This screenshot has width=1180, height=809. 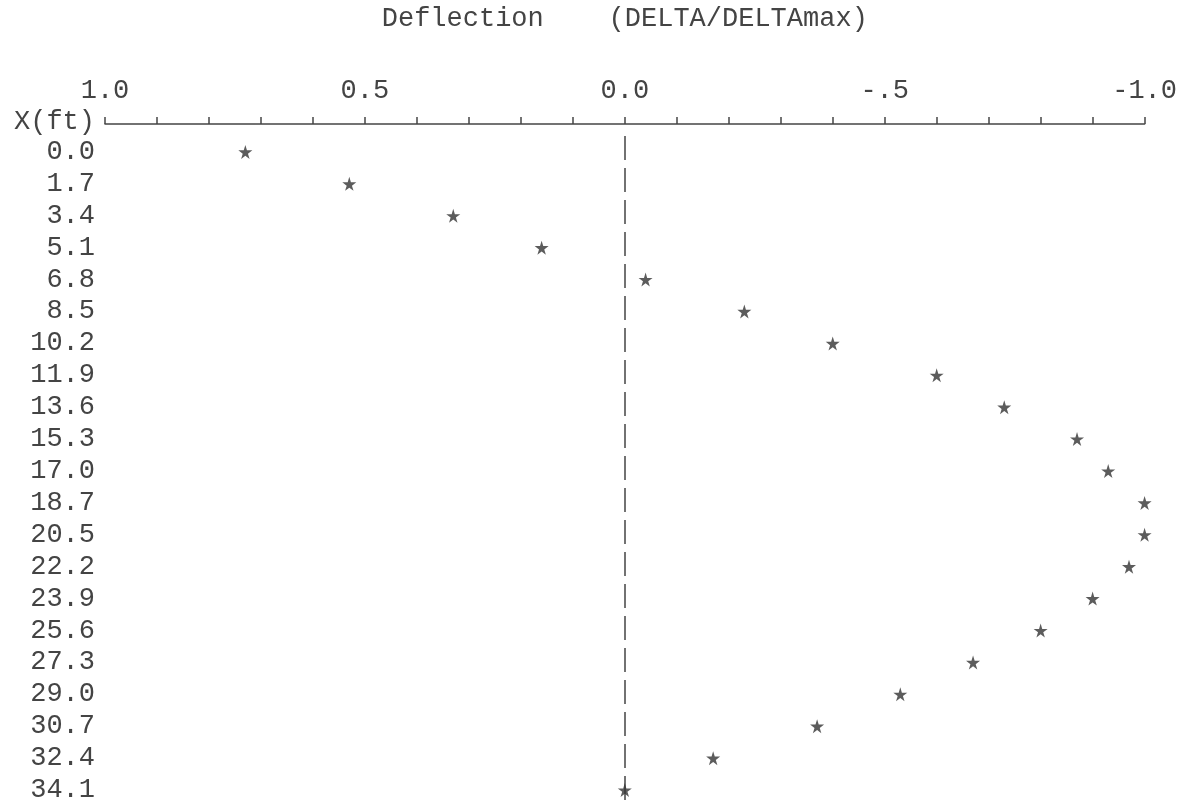 I want to click on y-tick-label: 6.8, so click(x=70, y=279).